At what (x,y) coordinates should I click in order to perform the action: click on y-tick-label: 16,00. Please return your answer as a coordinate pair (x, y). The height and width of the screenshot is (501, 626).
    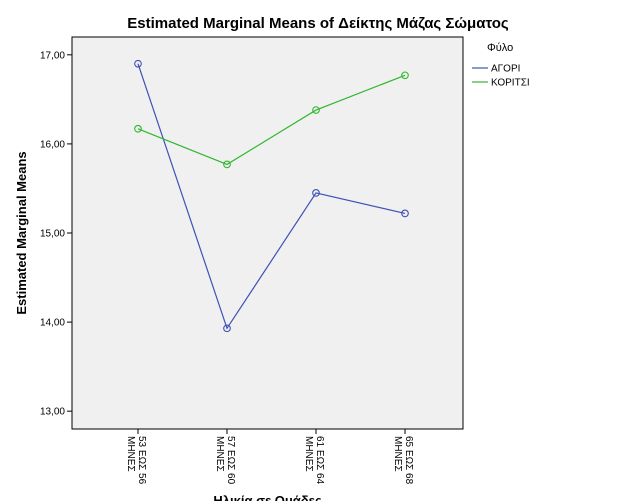
    Looking at the image, I should click on (52, 144).